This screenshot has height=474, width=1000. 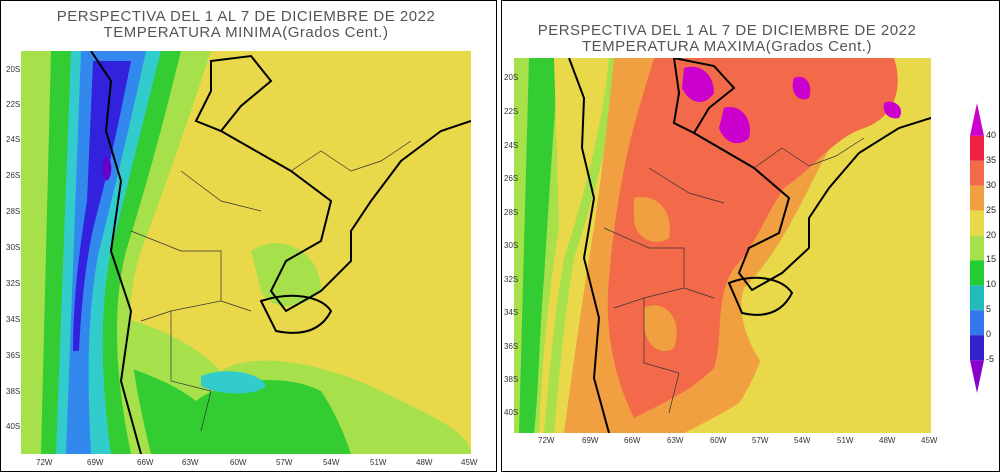 I want to click on legend-label: 35, so click(x=991, y=159).